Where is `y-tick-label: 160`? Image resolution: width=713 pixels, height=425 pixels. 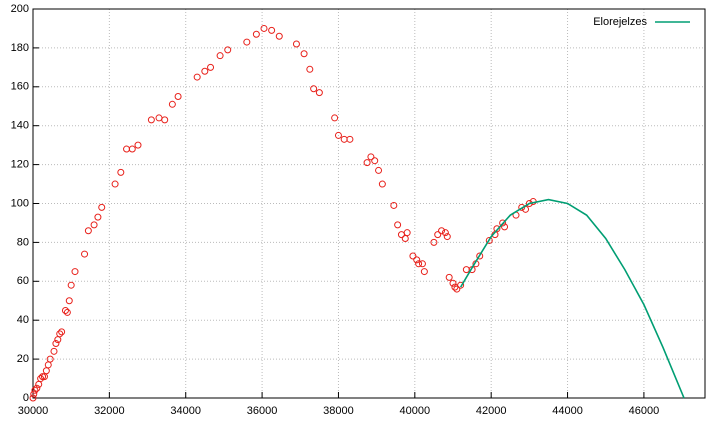 y-tick-label: 160 is located at coordinates (20, 87).